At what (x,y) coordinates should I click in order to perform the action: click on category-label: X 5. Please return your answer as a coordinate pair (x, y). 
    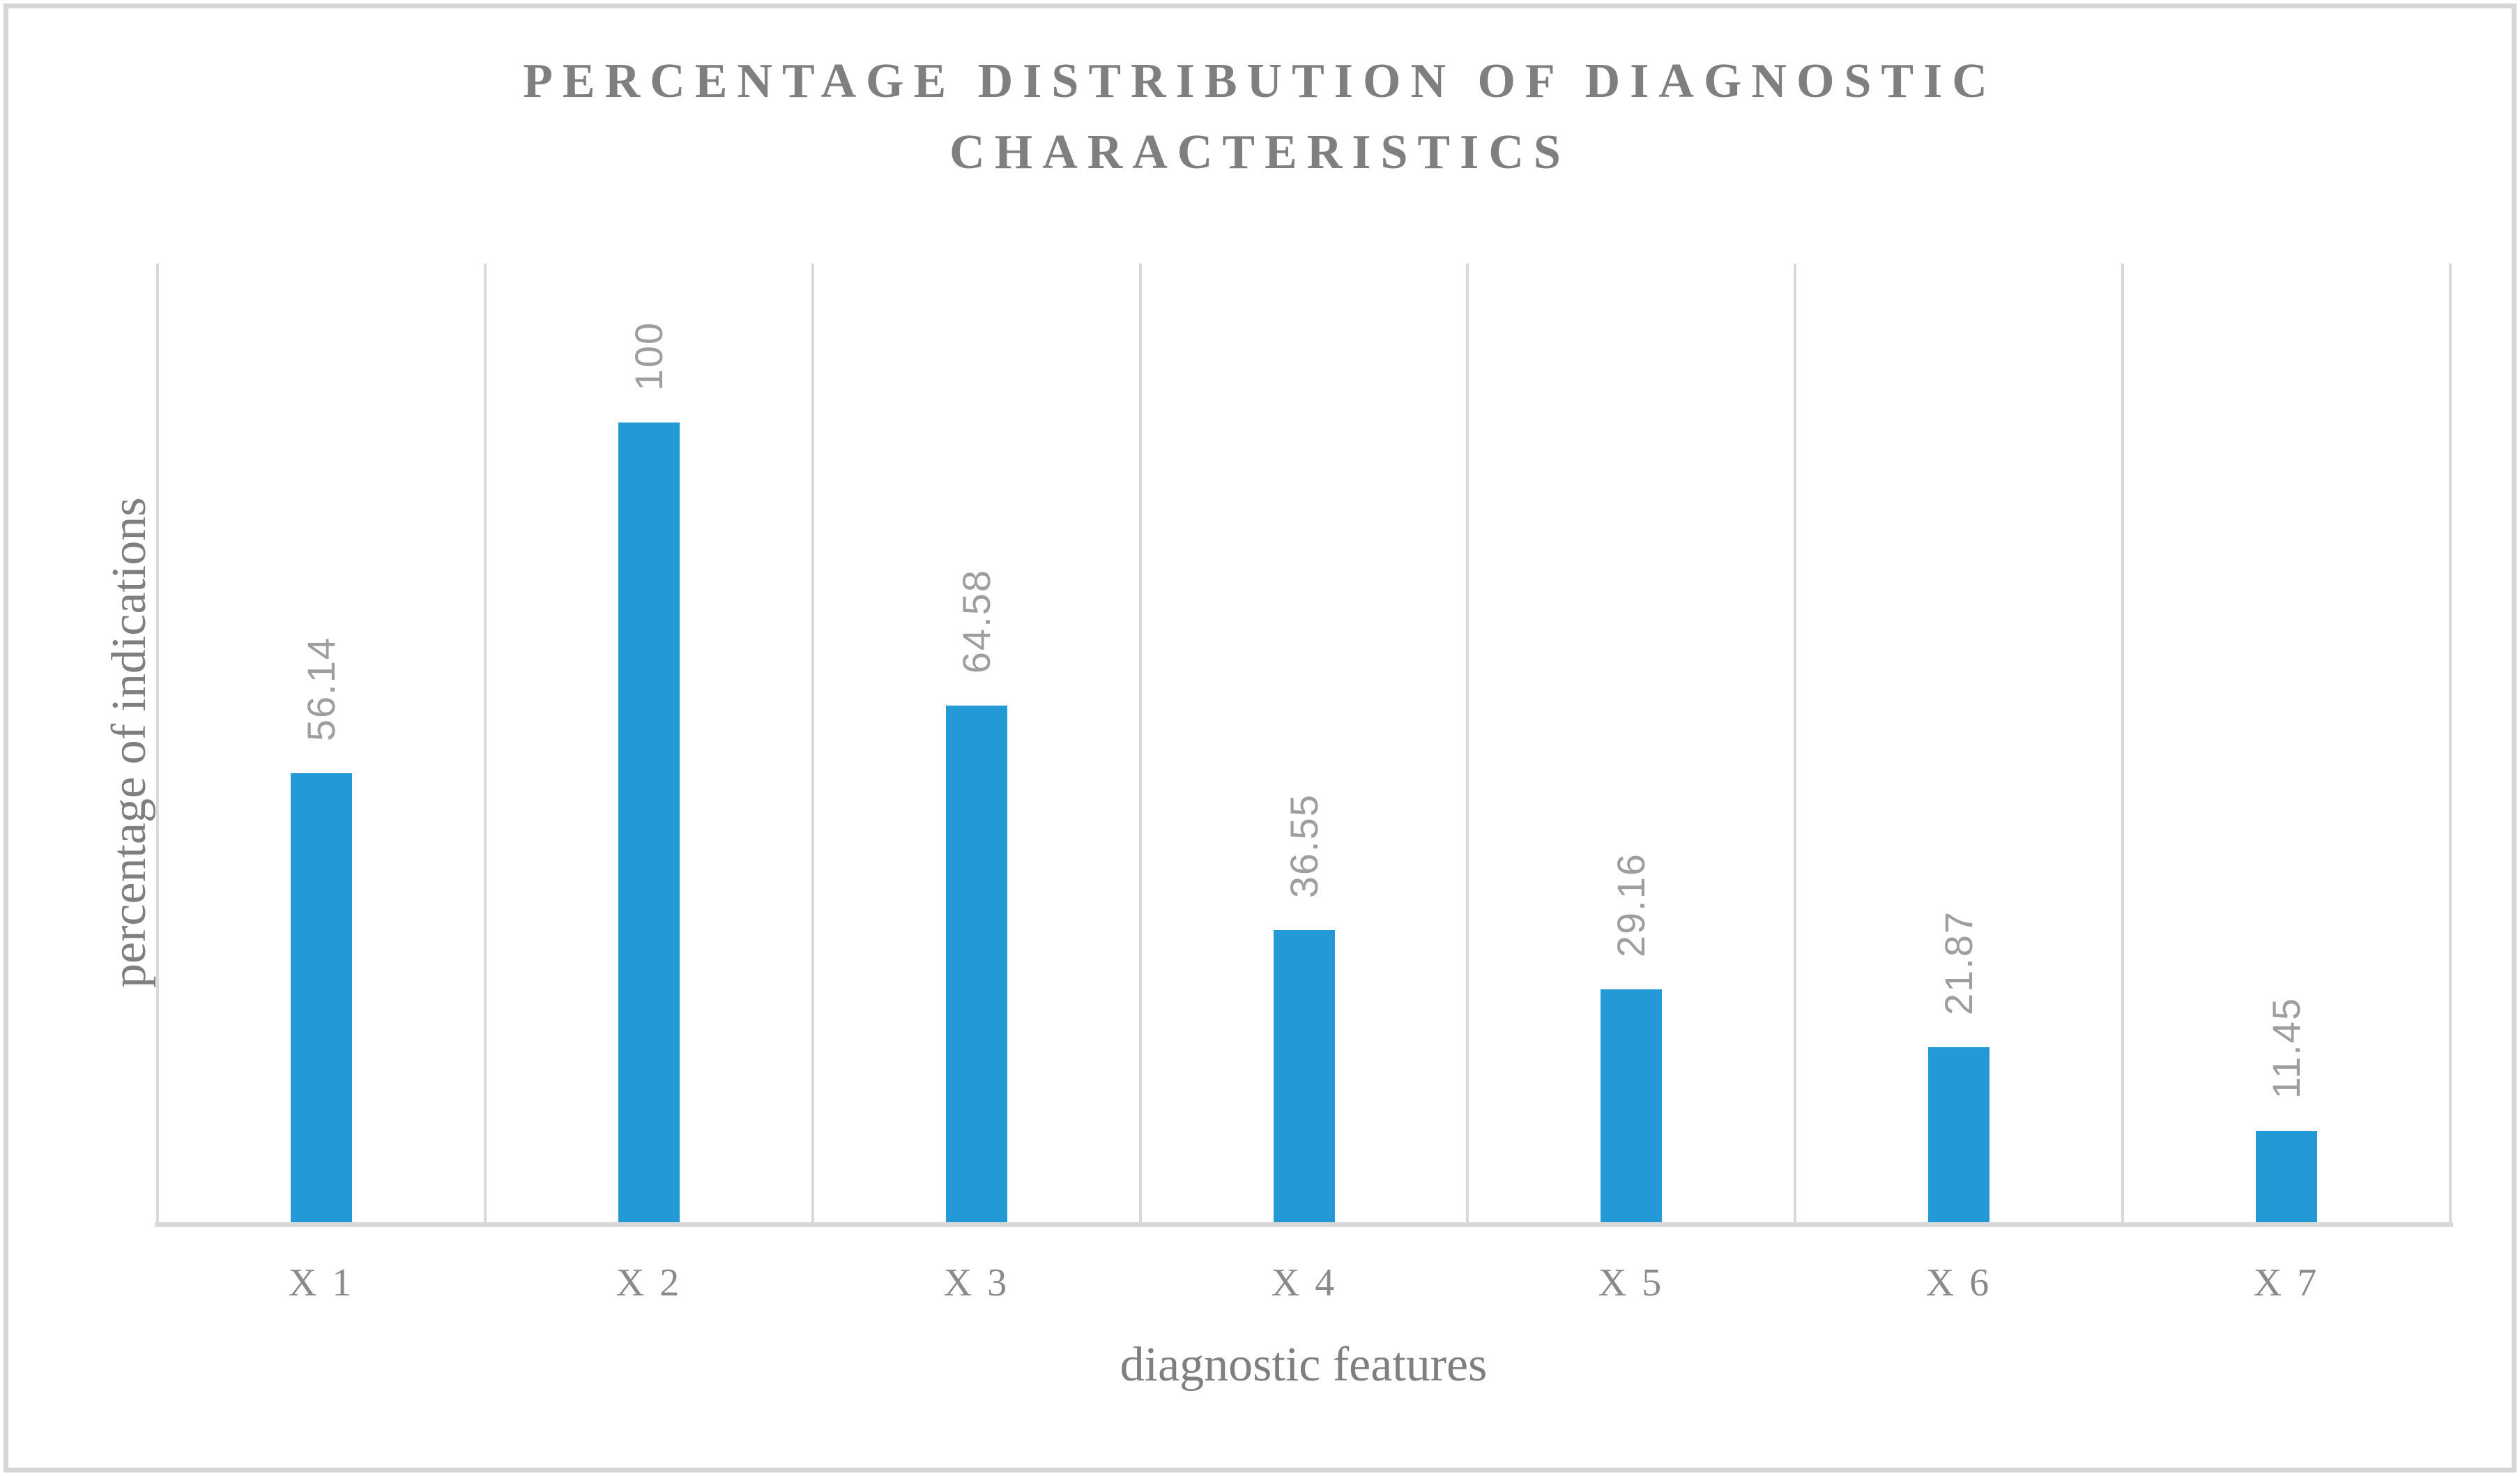
    Looking at the image, I should click on (1631, 1282).